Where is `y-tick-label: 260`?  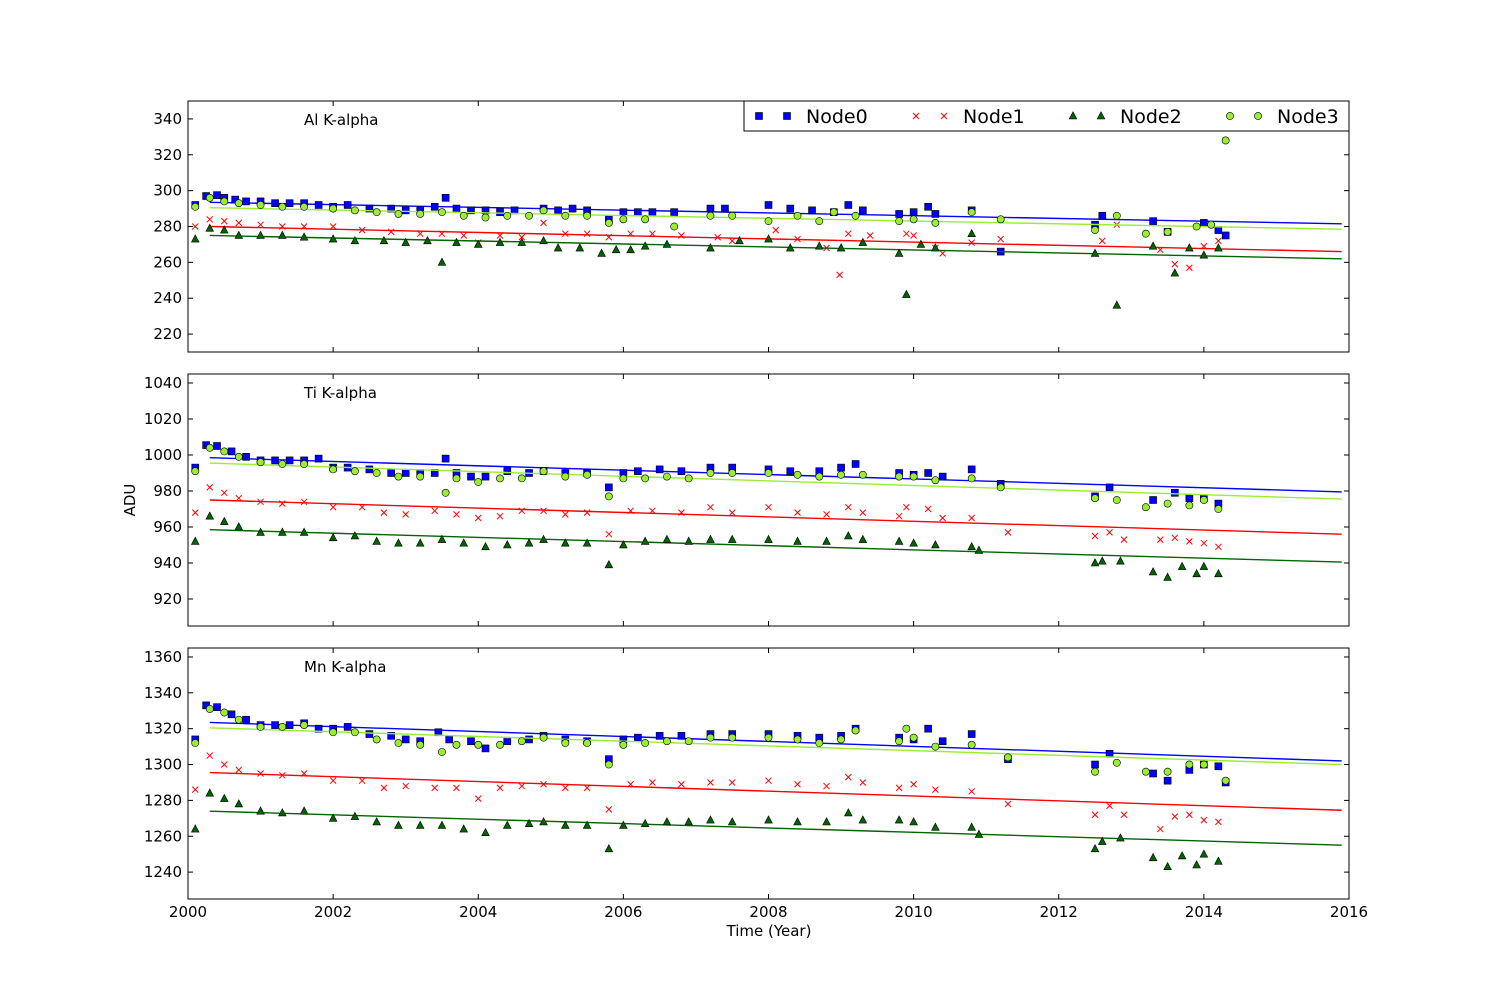 y-tick-label: 260 is located at coordinates (167, 262).